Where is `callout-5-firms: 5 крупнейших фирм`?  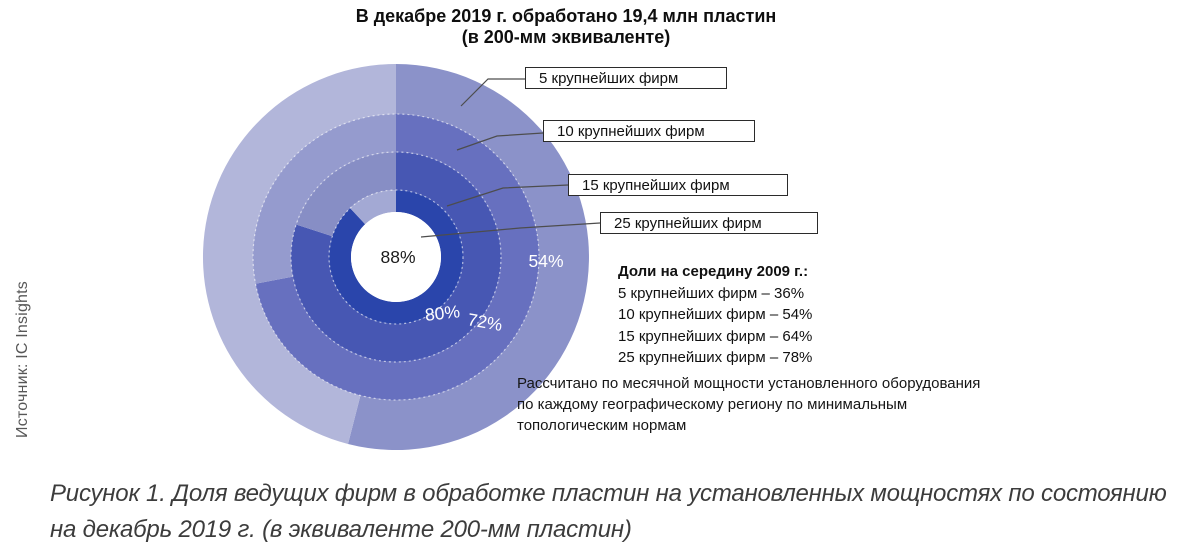
callout-5-firms: 5 крупнейших фирм is located at coordinates (626, 78).